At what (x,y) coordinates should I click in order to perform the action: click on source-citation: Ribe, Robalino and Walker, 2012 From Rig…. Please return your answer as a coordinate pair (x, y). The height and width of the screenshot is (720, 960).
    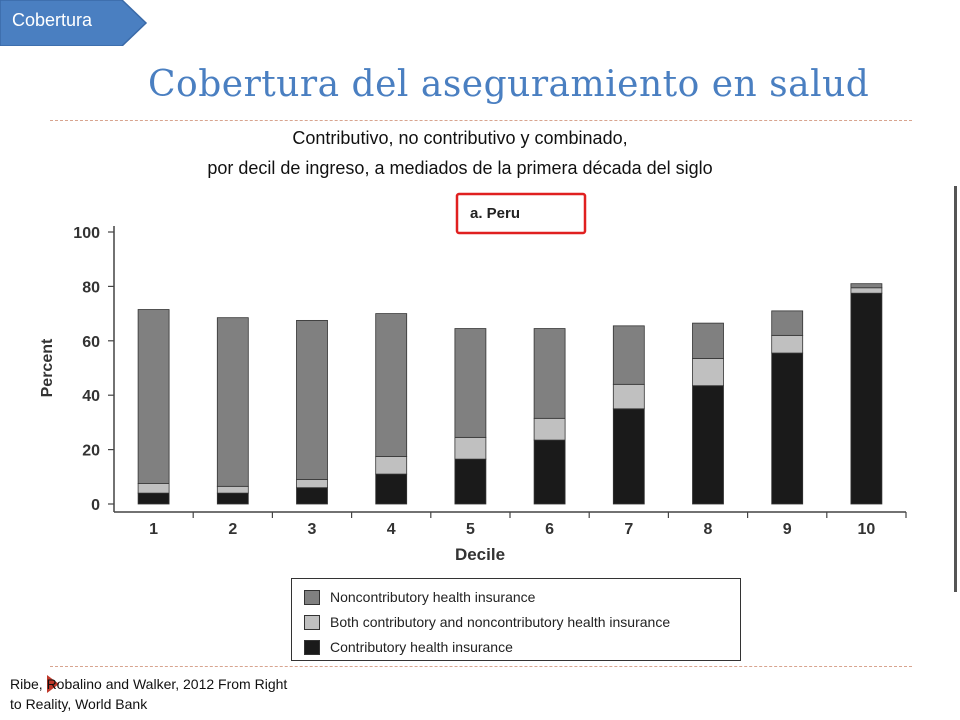
    Looking at the image, I should click on (190, 694).